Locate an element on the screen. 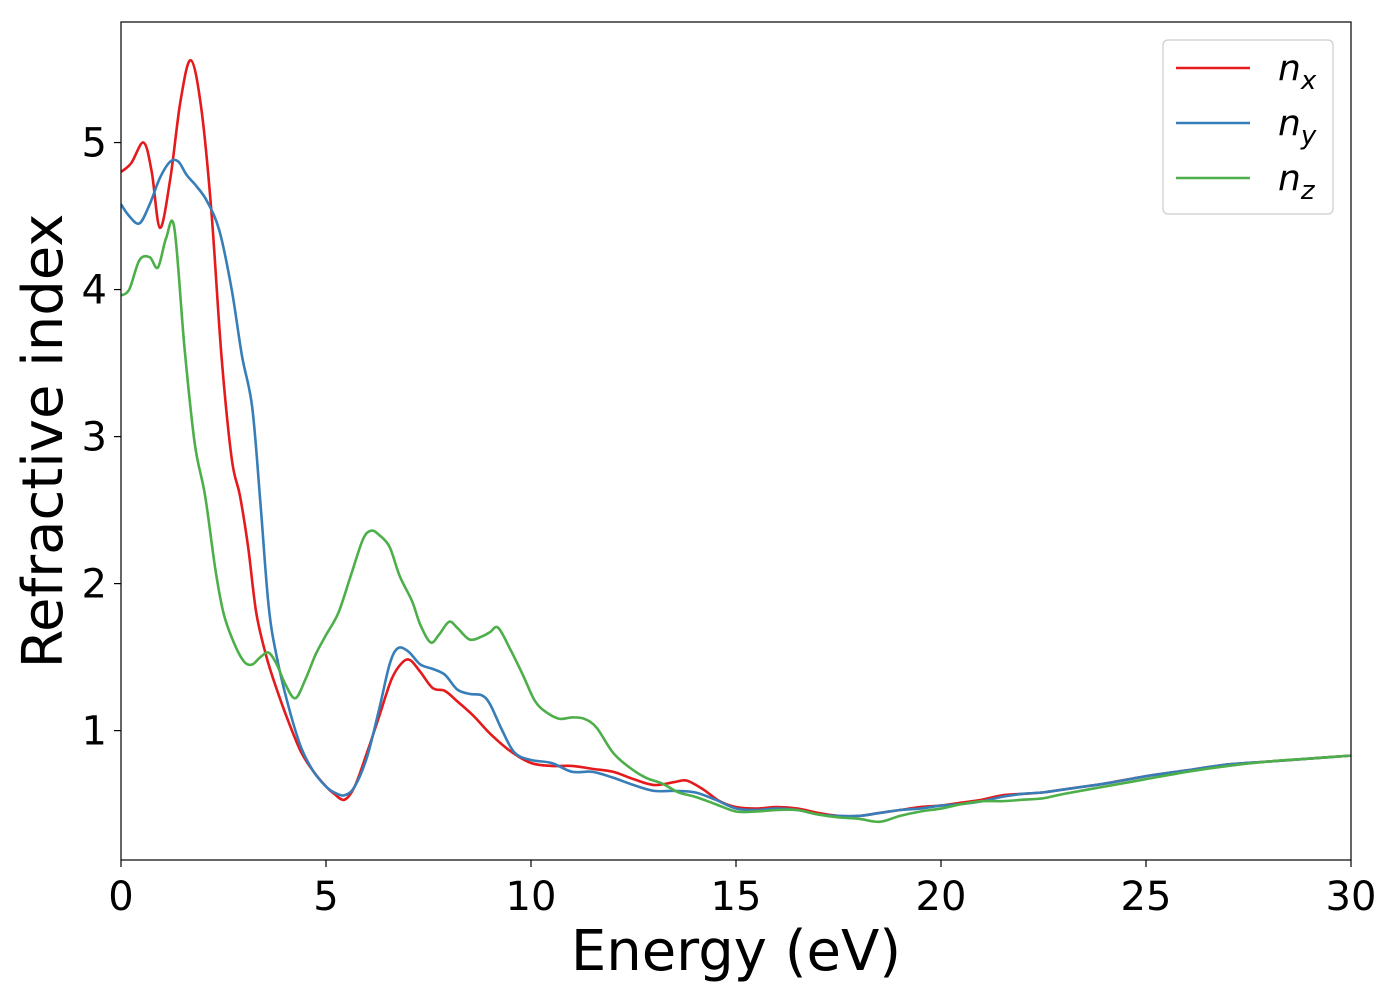 This screenshot has height=1000, width=1400. legend-item-ny: ny is located at coordinates (1246, 127).